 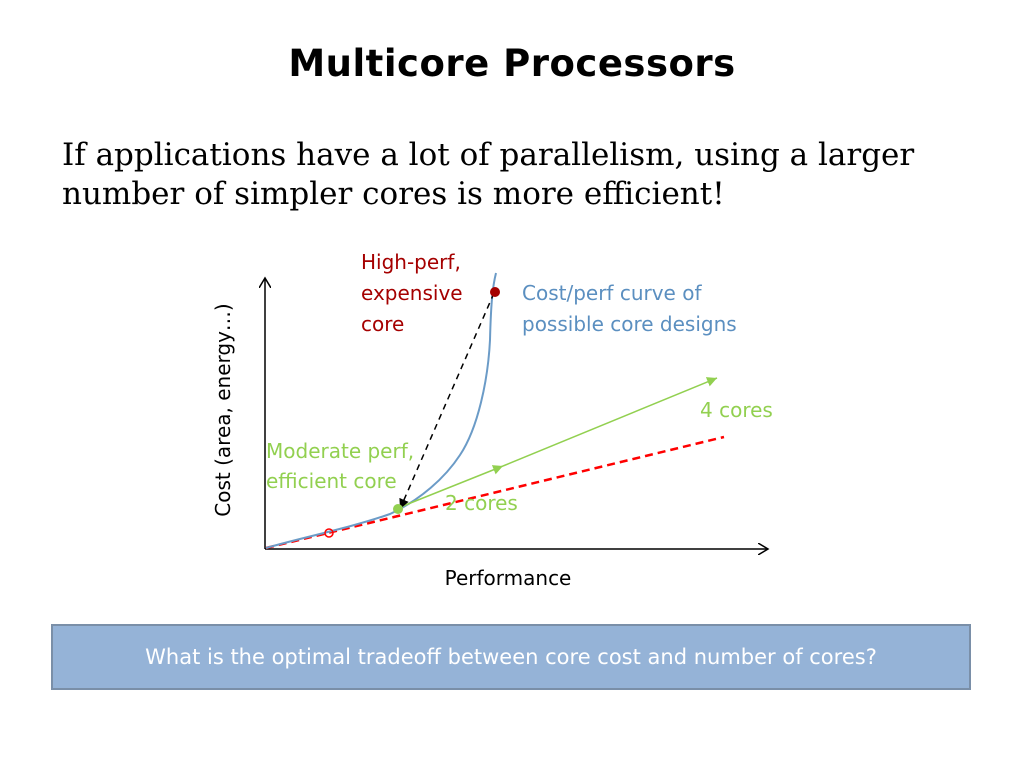 I want to click on curve-label-line2: possible core designs, so click(x=629, y=324).